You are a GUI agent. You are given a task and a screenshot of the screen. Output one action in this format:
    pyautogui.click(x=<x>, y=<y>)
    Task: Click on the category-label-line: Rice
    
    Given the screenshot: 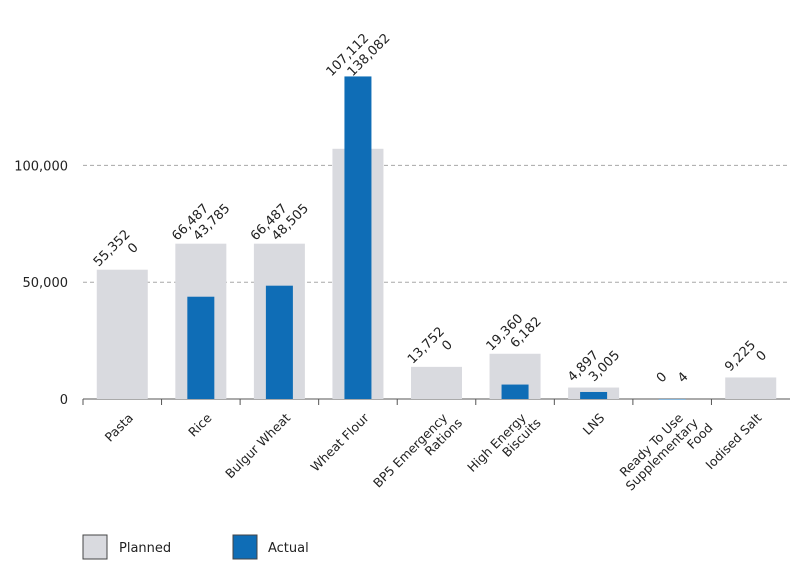 What is the action you would take?
    pyautogui.click(x=200, y=425)
    